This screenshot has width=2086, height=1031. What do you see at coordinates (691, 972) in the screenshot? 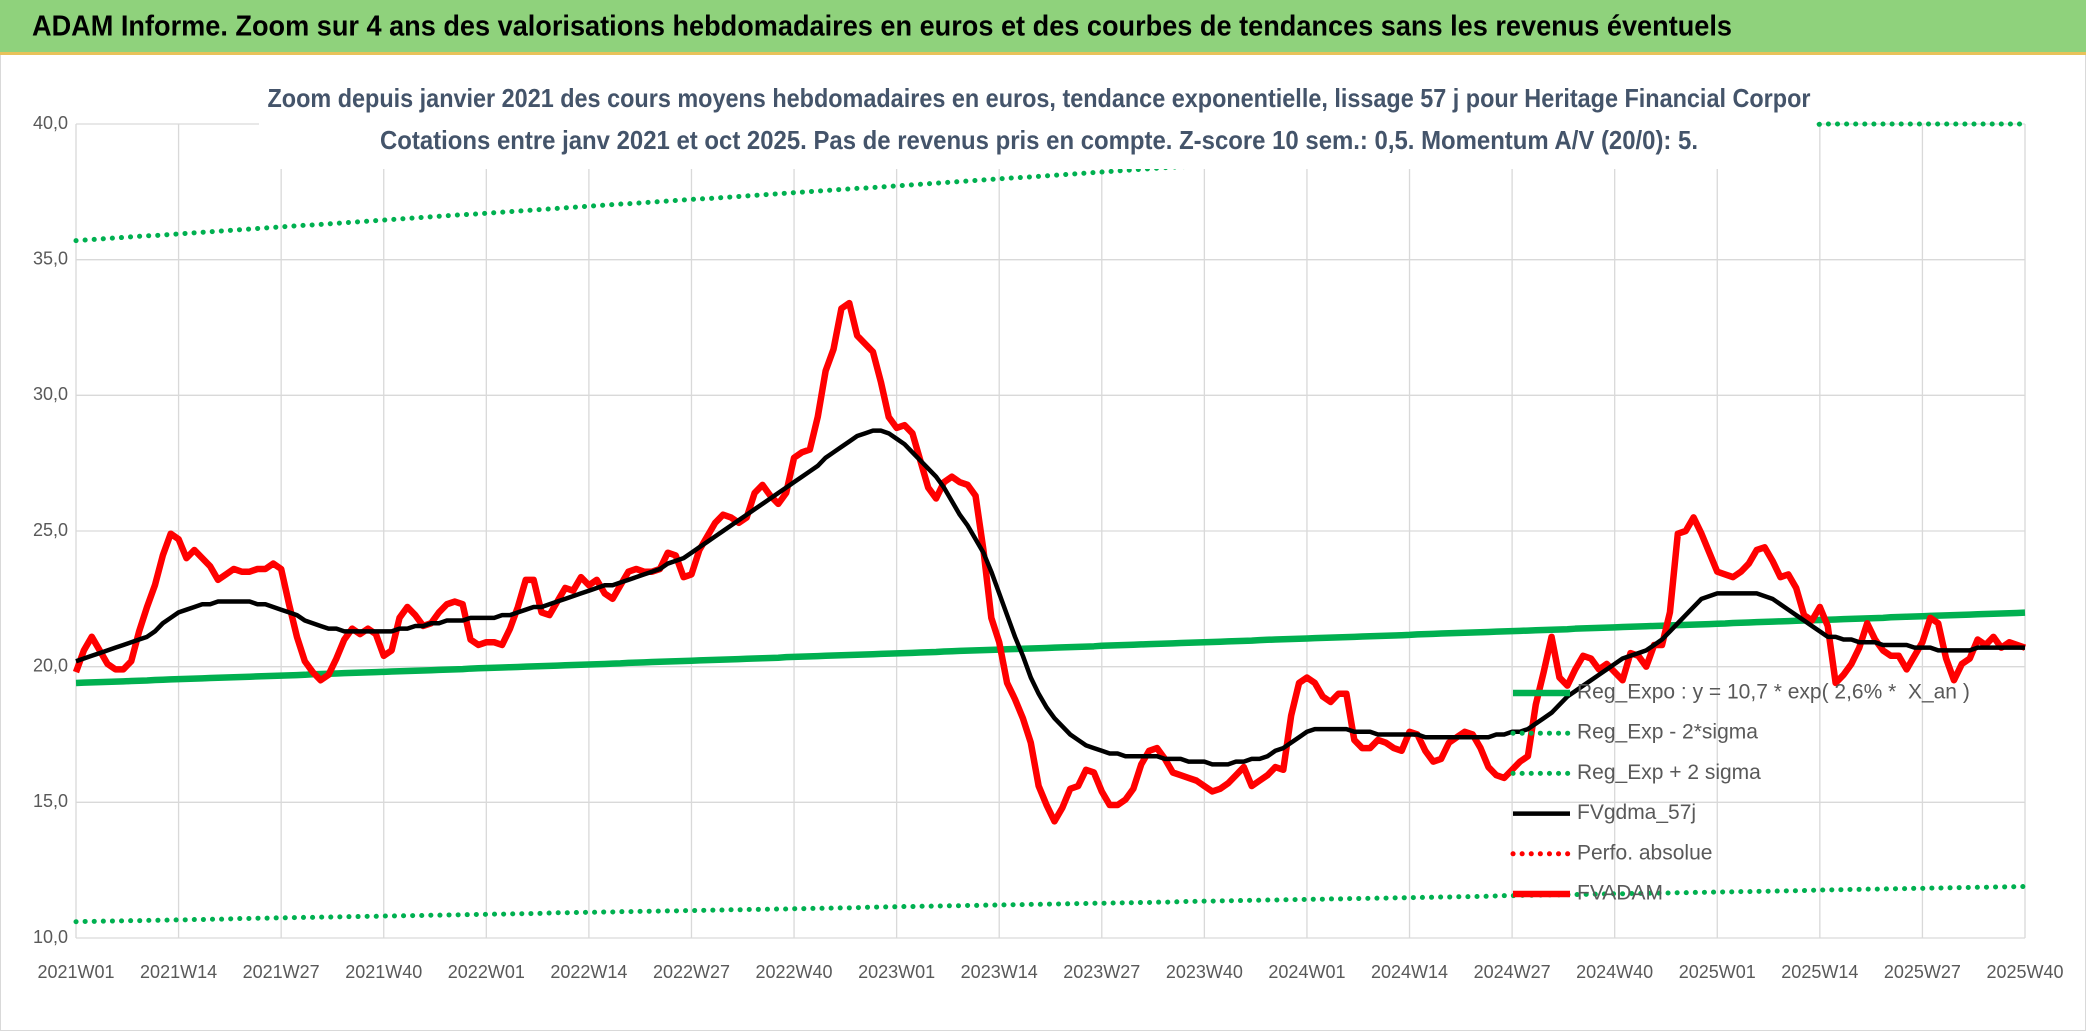
I see `x-tick-label: 2022W27` at bounding box center [691, 972].